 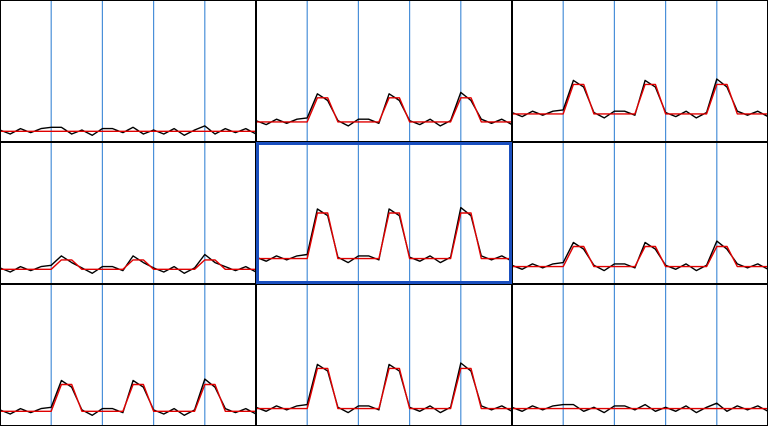 I want to click on selected-border, so click(x=384, y=213).